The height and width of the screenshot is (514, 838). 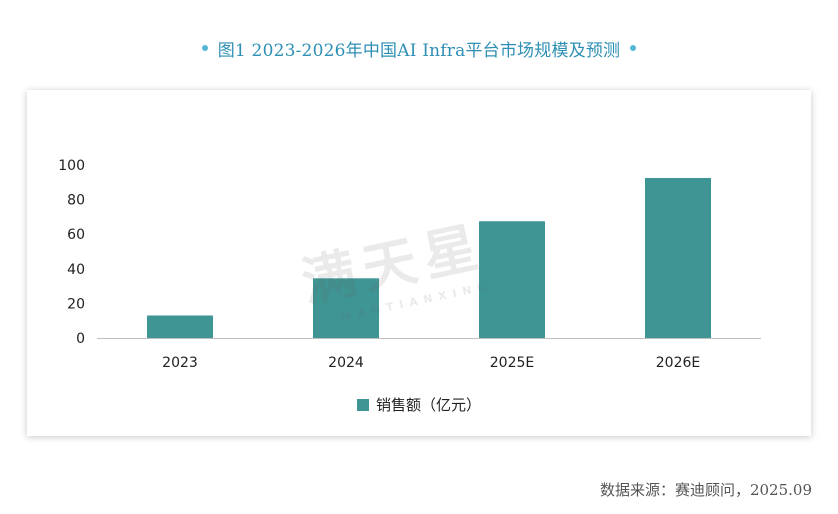 What do you see at coordinates (346, 308) in the screenshot?
I see `bar-2024` at bounding box center [346, 308].